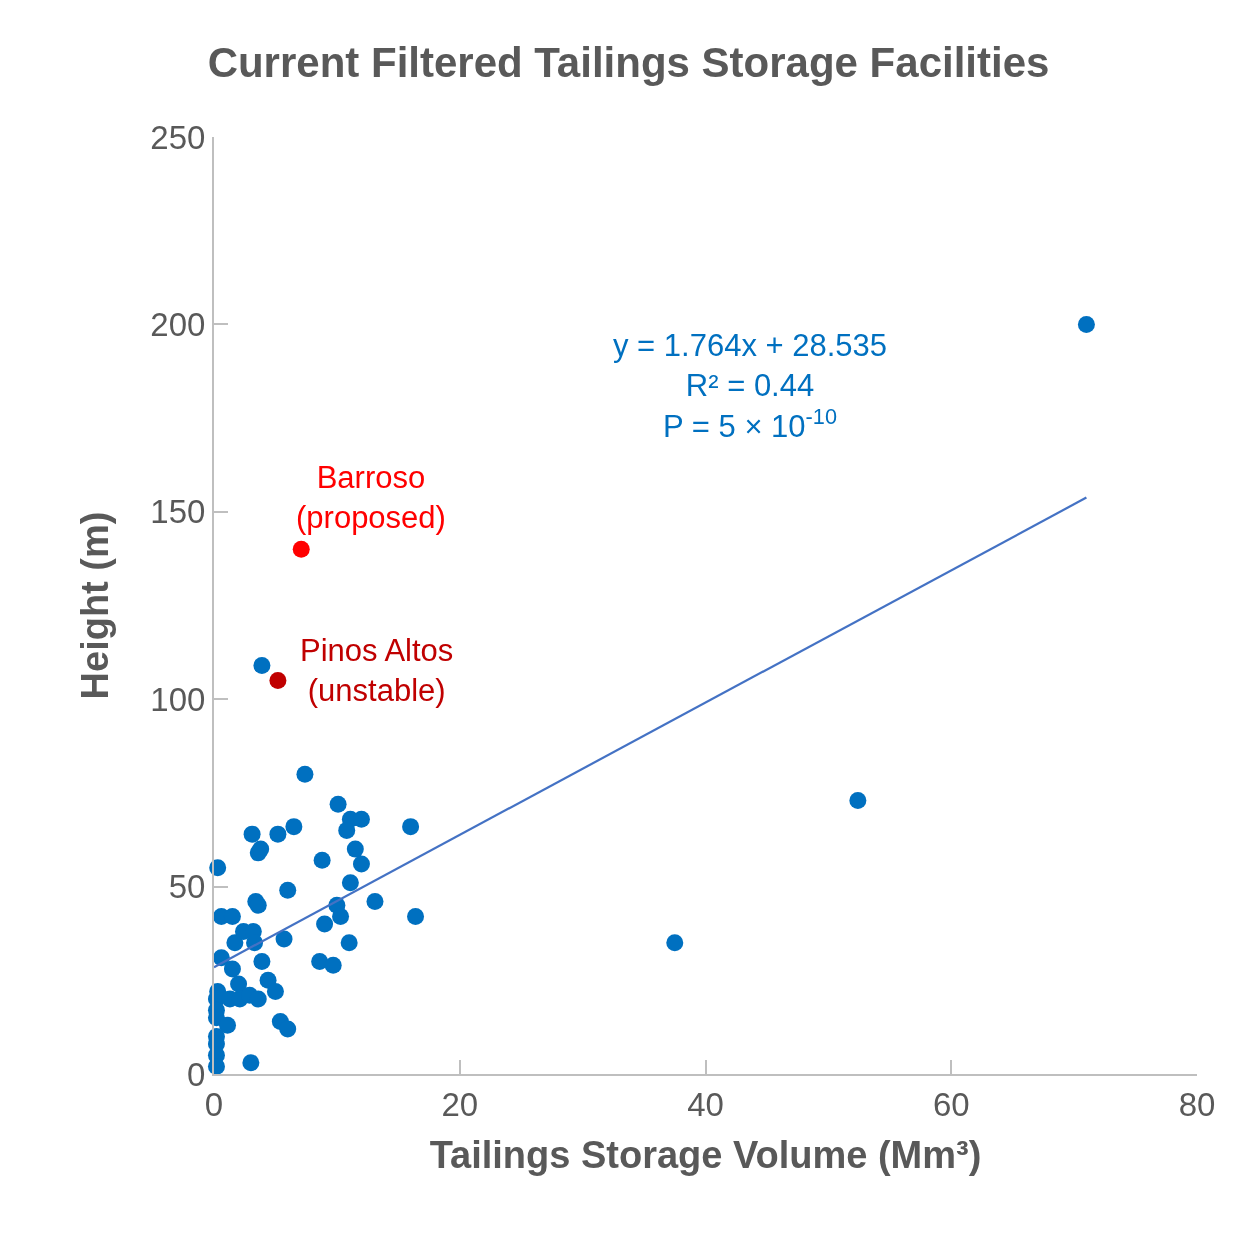  I want to click on x-tick-label: 60, so click(951, 1104).